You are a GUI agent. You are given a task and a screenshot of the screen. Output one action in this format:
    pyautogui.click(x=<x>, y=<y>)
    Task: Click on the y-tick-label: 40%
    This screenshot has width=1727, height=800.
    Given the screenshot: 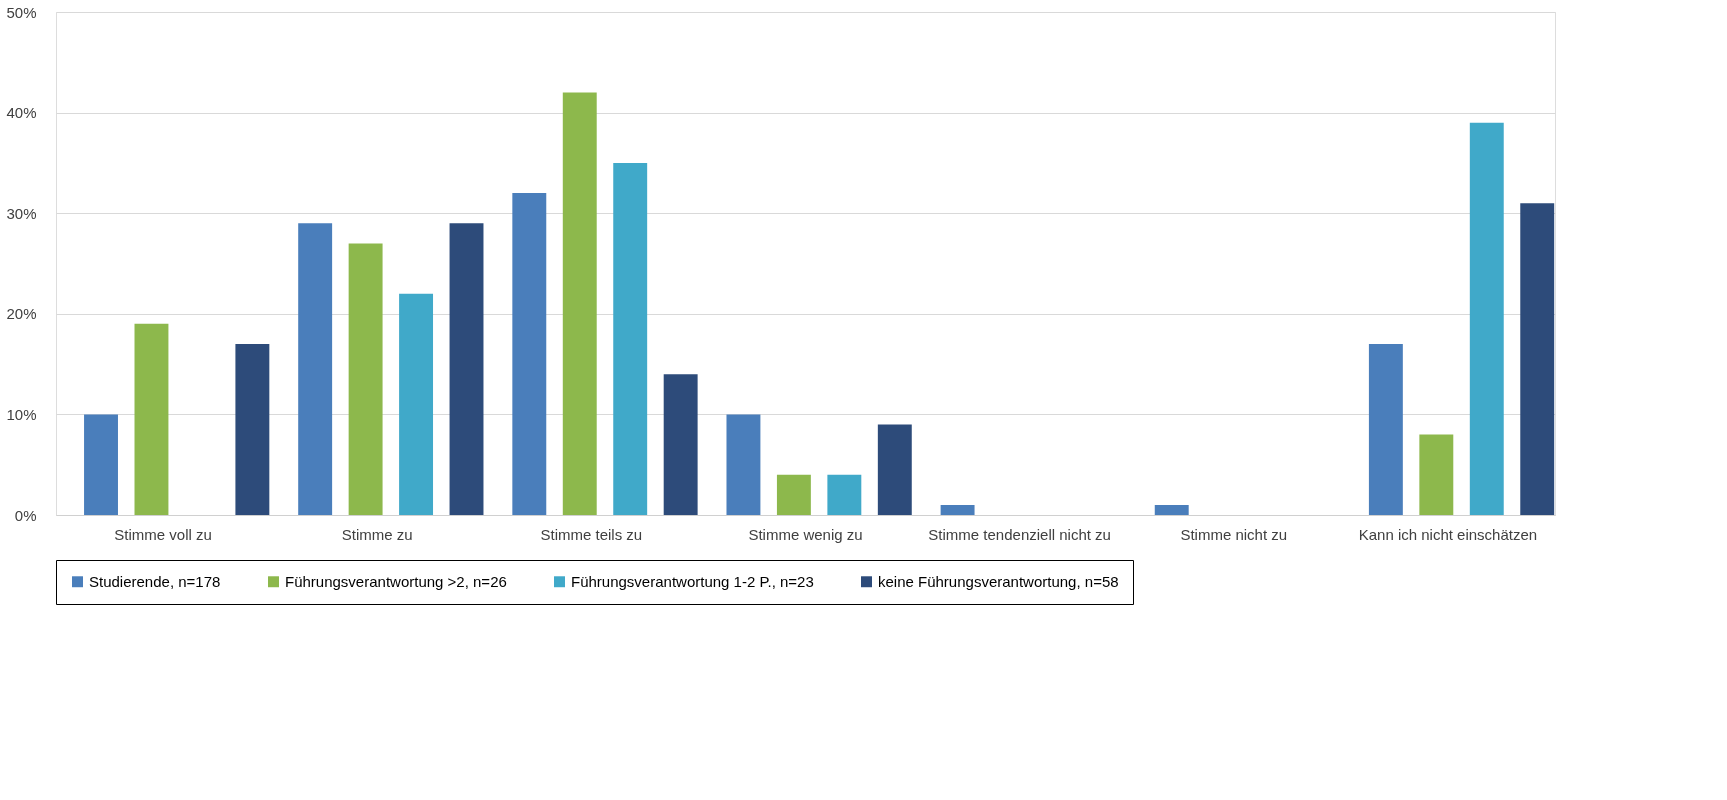 What is the action you would take?
    pyautogui.click(x=21, y=113)
    